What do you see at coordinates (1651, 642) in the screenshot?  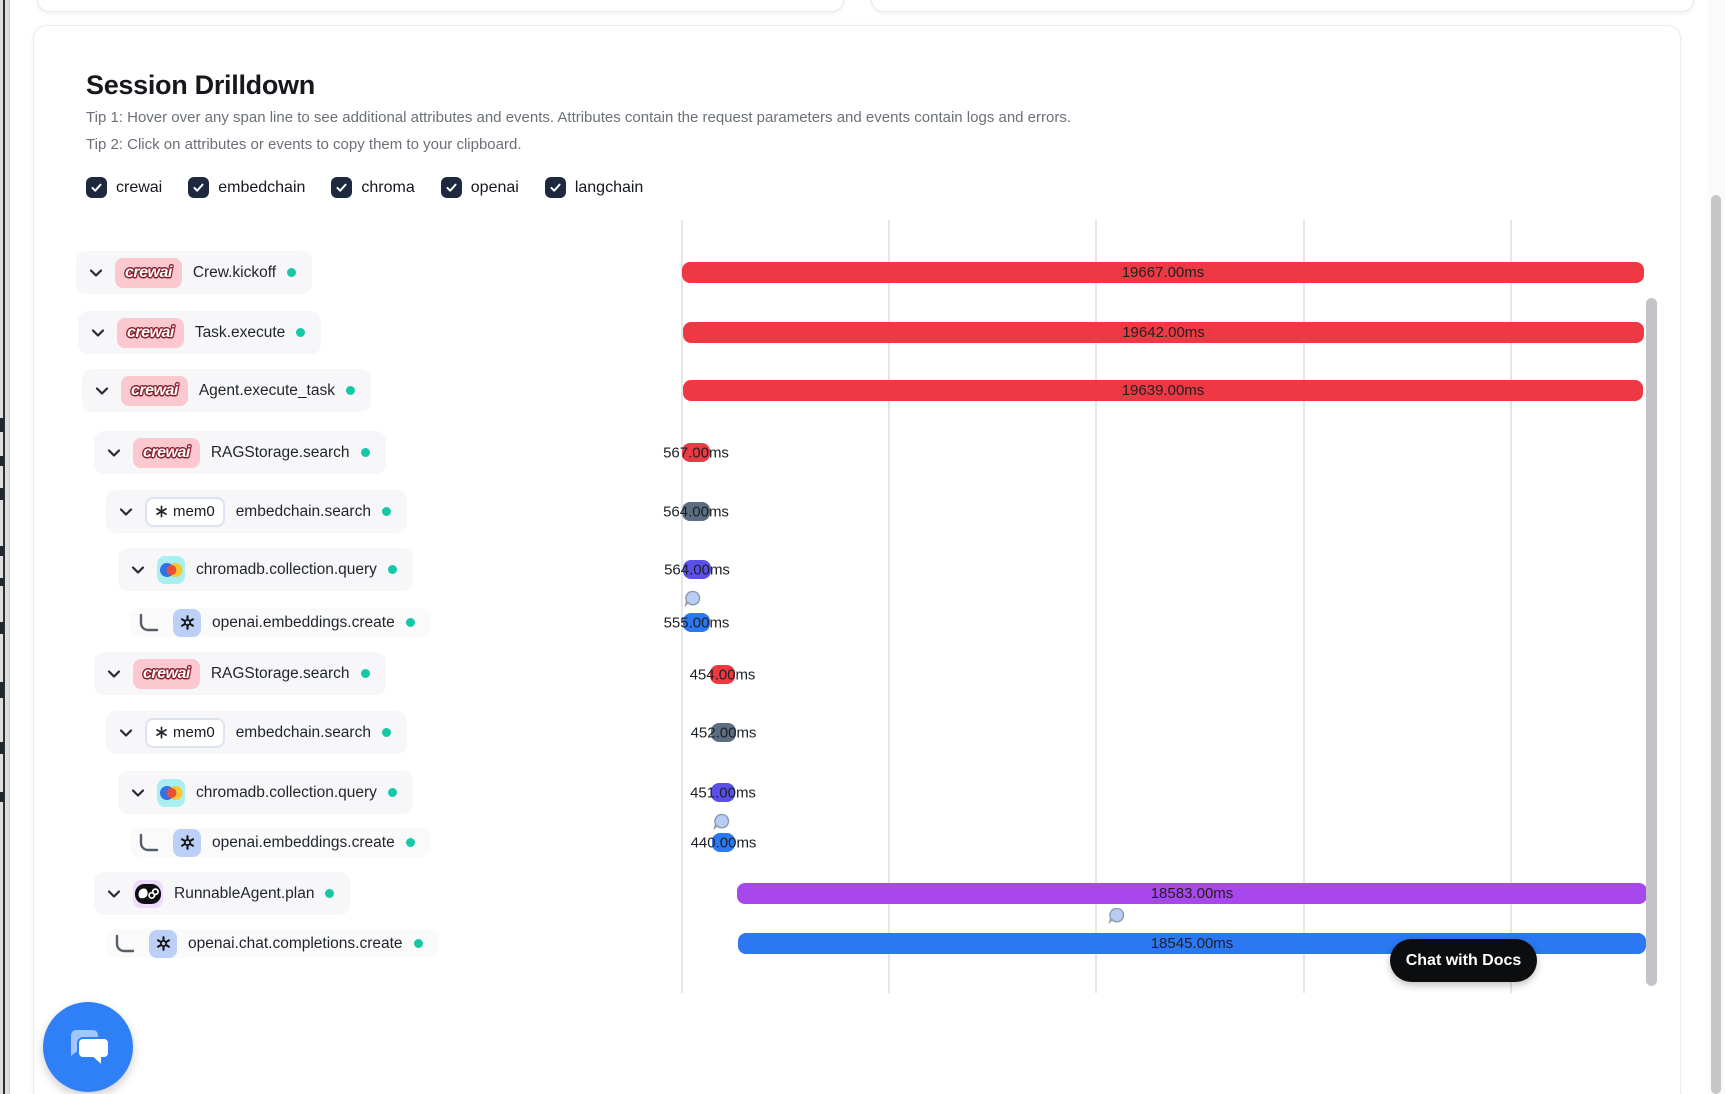 I see `chart-vertical-scrollbar` at bounding box center [1651, 642].